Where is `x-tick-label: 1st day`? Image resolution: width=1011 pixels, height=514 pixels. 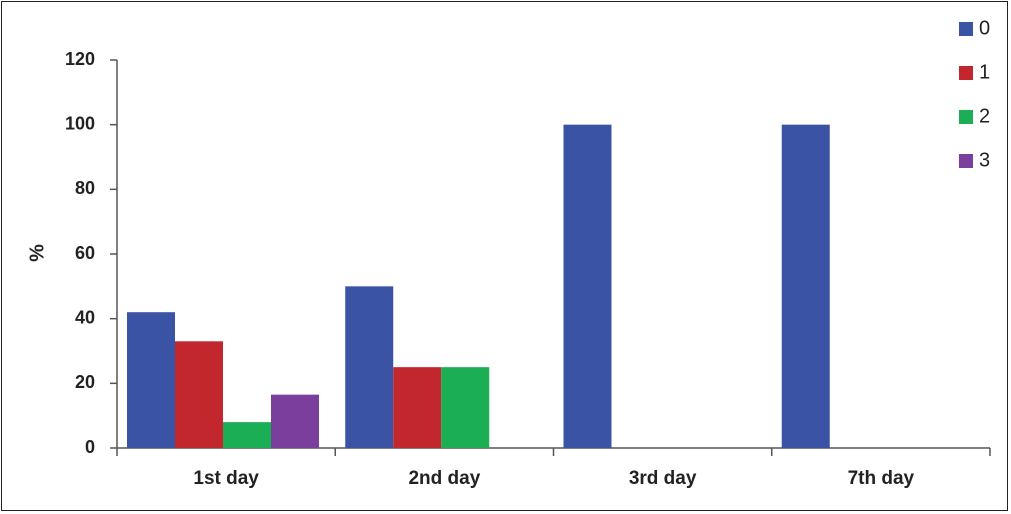
x-tick-label: 1st day is located at coordinates (226, 478).